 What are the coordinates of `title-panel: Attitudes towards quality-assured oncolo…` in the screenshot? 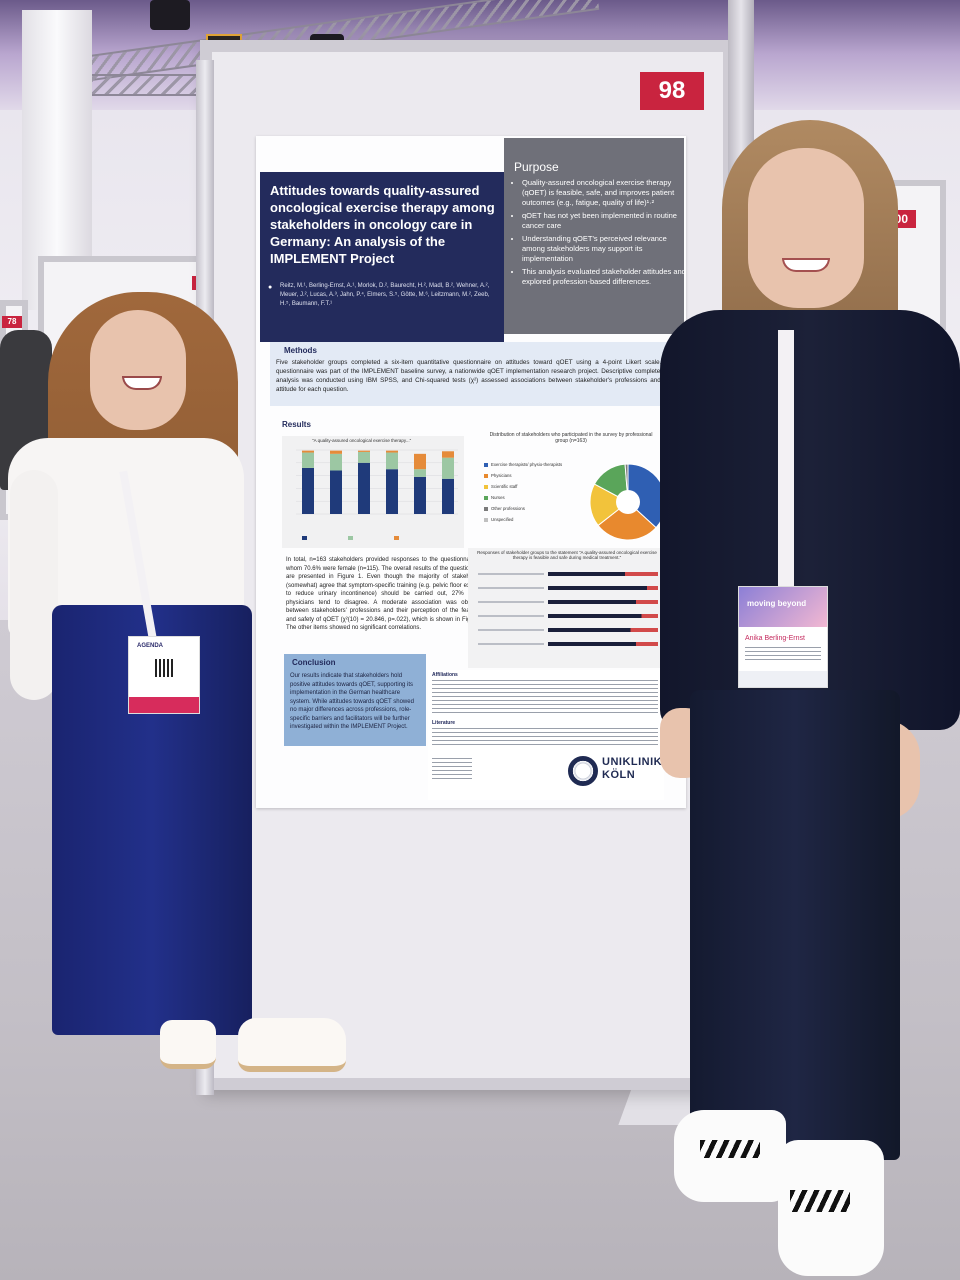 It's located at (382, 257).